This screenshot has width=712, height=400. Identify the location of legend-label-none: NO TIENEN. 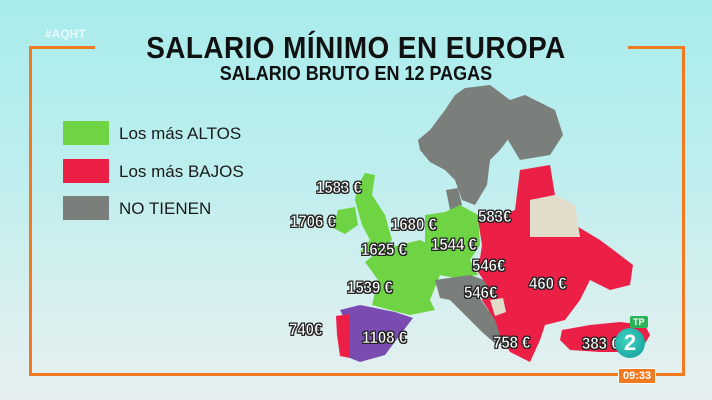
(165, 208).